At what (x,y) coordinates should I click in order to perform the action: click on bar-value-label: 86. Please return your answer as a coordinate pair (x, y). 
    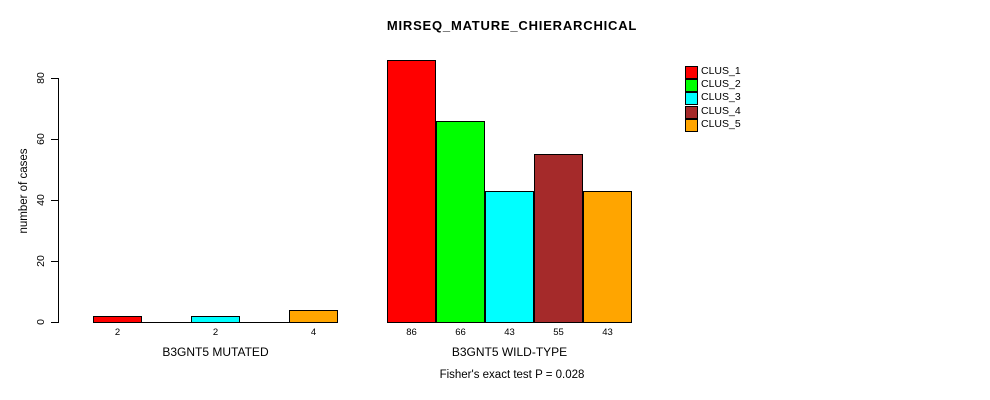
    Looking at the image, I should click on (411, 332).